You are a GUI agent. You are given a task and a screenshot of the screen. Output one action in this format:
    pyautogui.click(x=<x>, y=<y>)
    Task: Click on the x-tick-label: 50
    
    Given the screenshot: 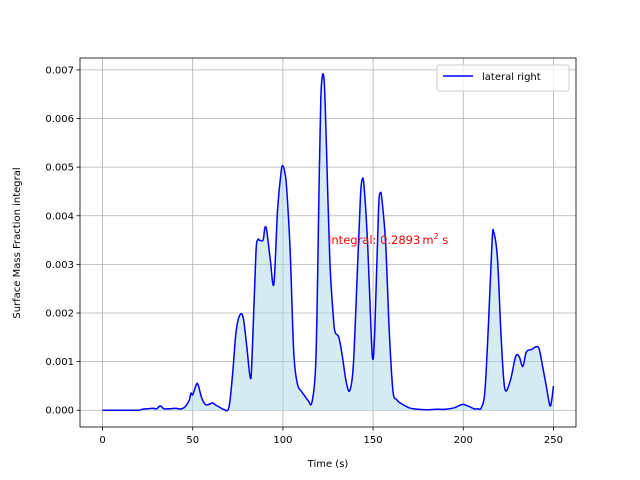 What is the action you would take?
    pyautogui.click(x=192, y=440)
    